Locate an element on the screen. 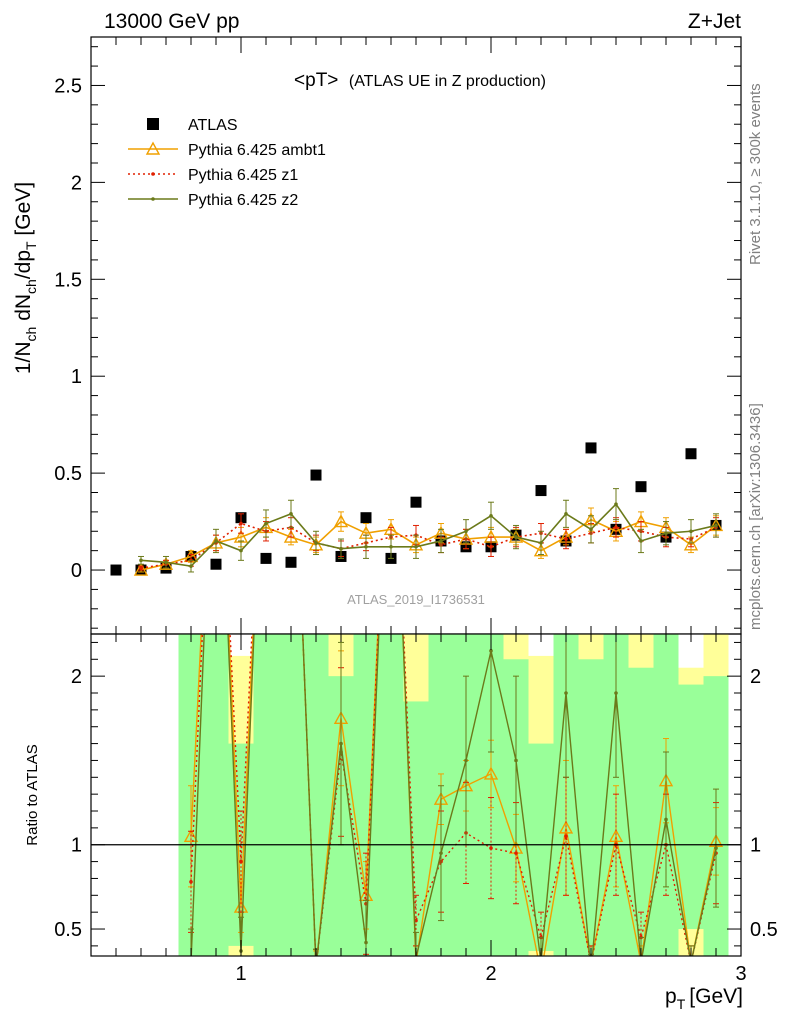 This screenshot has width=786, height=1024. y-tick-label: 2 is located at coordinates (76, 183).